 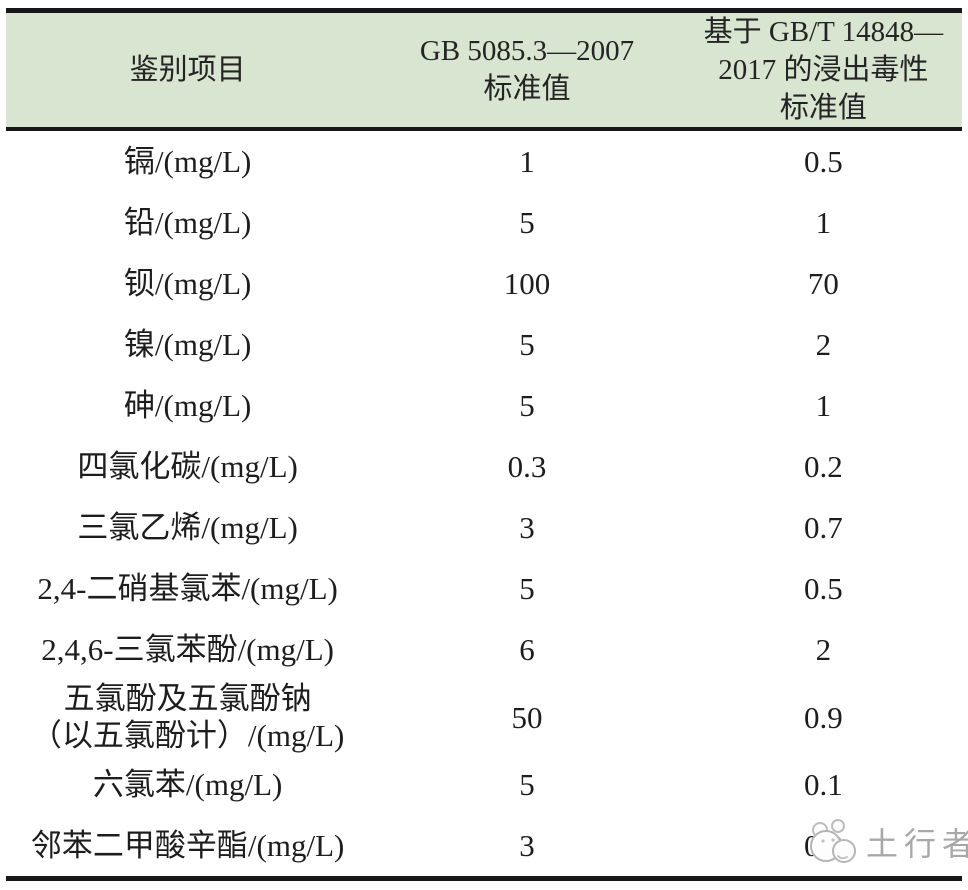 I want to click on table-row: 四氯化碳/(mg/L) 0.3 0.2, so click(x=484, y=466).